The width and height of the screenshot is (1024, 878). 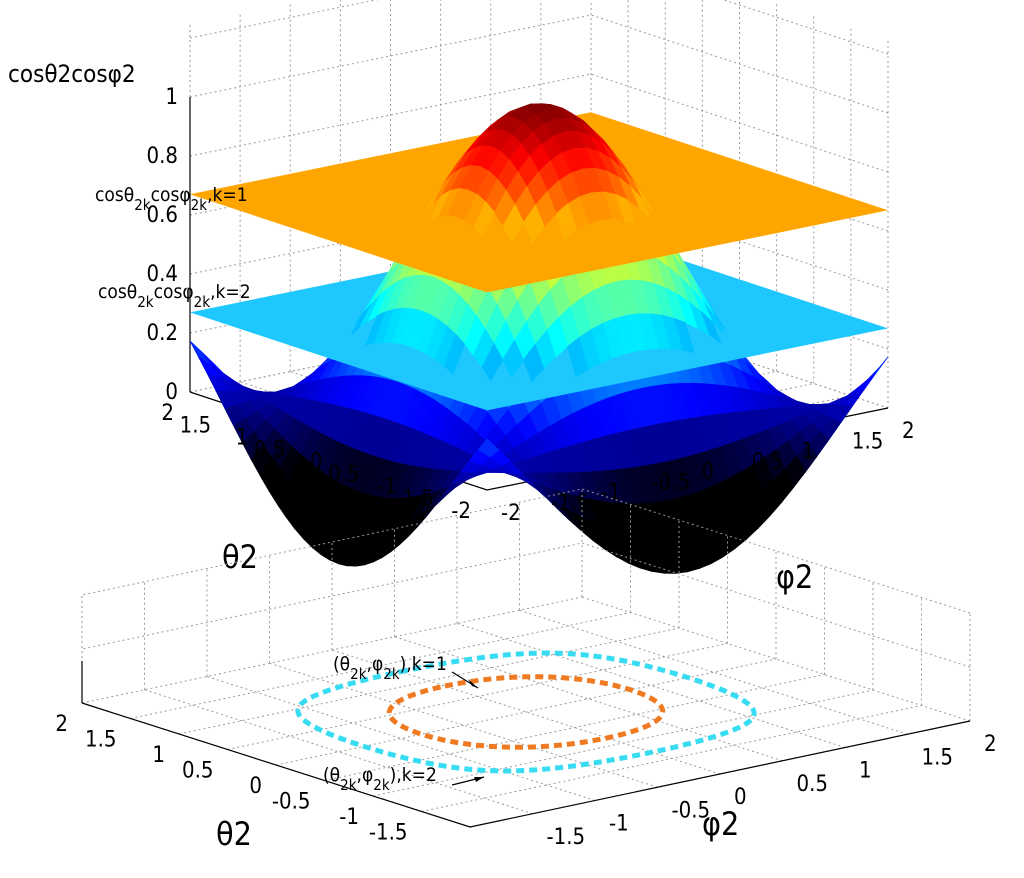 What do you see at coordinates (72, 74) in the screenshot?
I see `z-axis-label: cosθ2cosφ2` at bounding box center [72, 74].